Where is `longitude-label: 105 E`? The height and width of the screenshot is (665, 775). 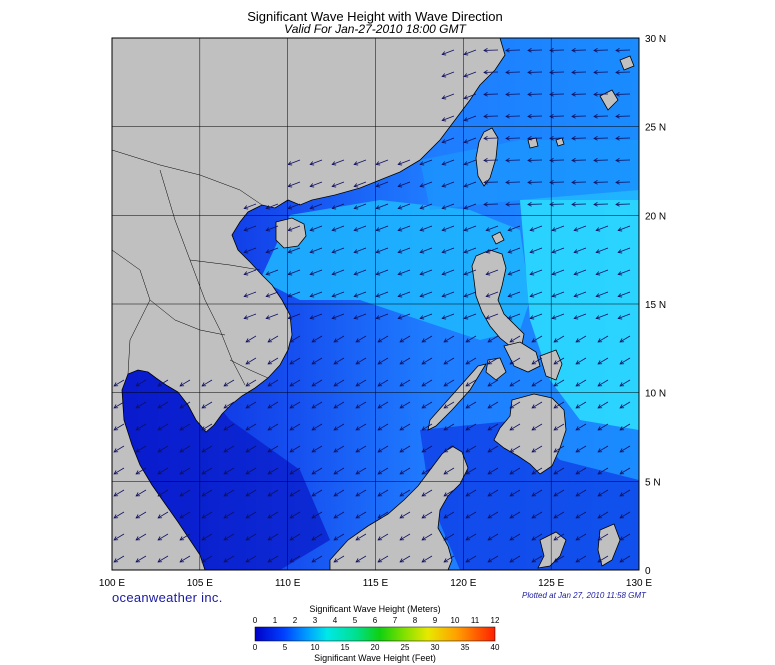
longitude-label: 105 E is located at coordinates (200, 583).